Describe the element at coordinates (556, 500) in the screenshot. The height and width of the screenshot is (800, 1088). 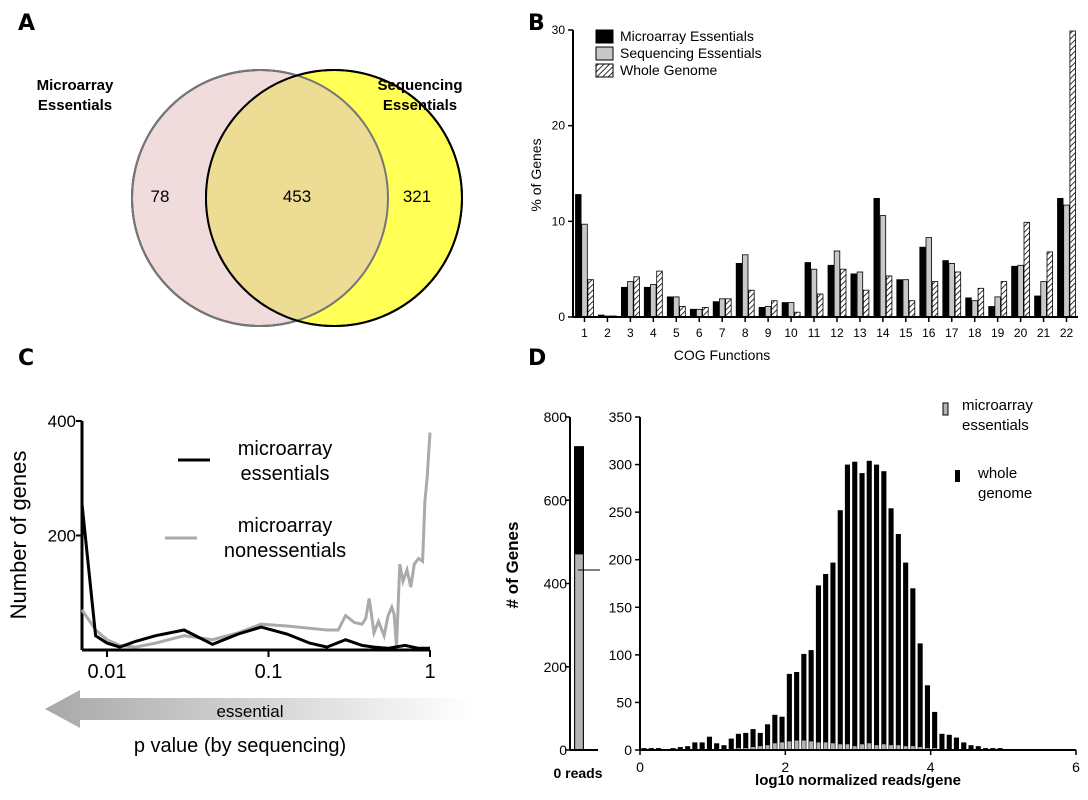
I see `zero-reads-y-tick-label: 600` at that location.